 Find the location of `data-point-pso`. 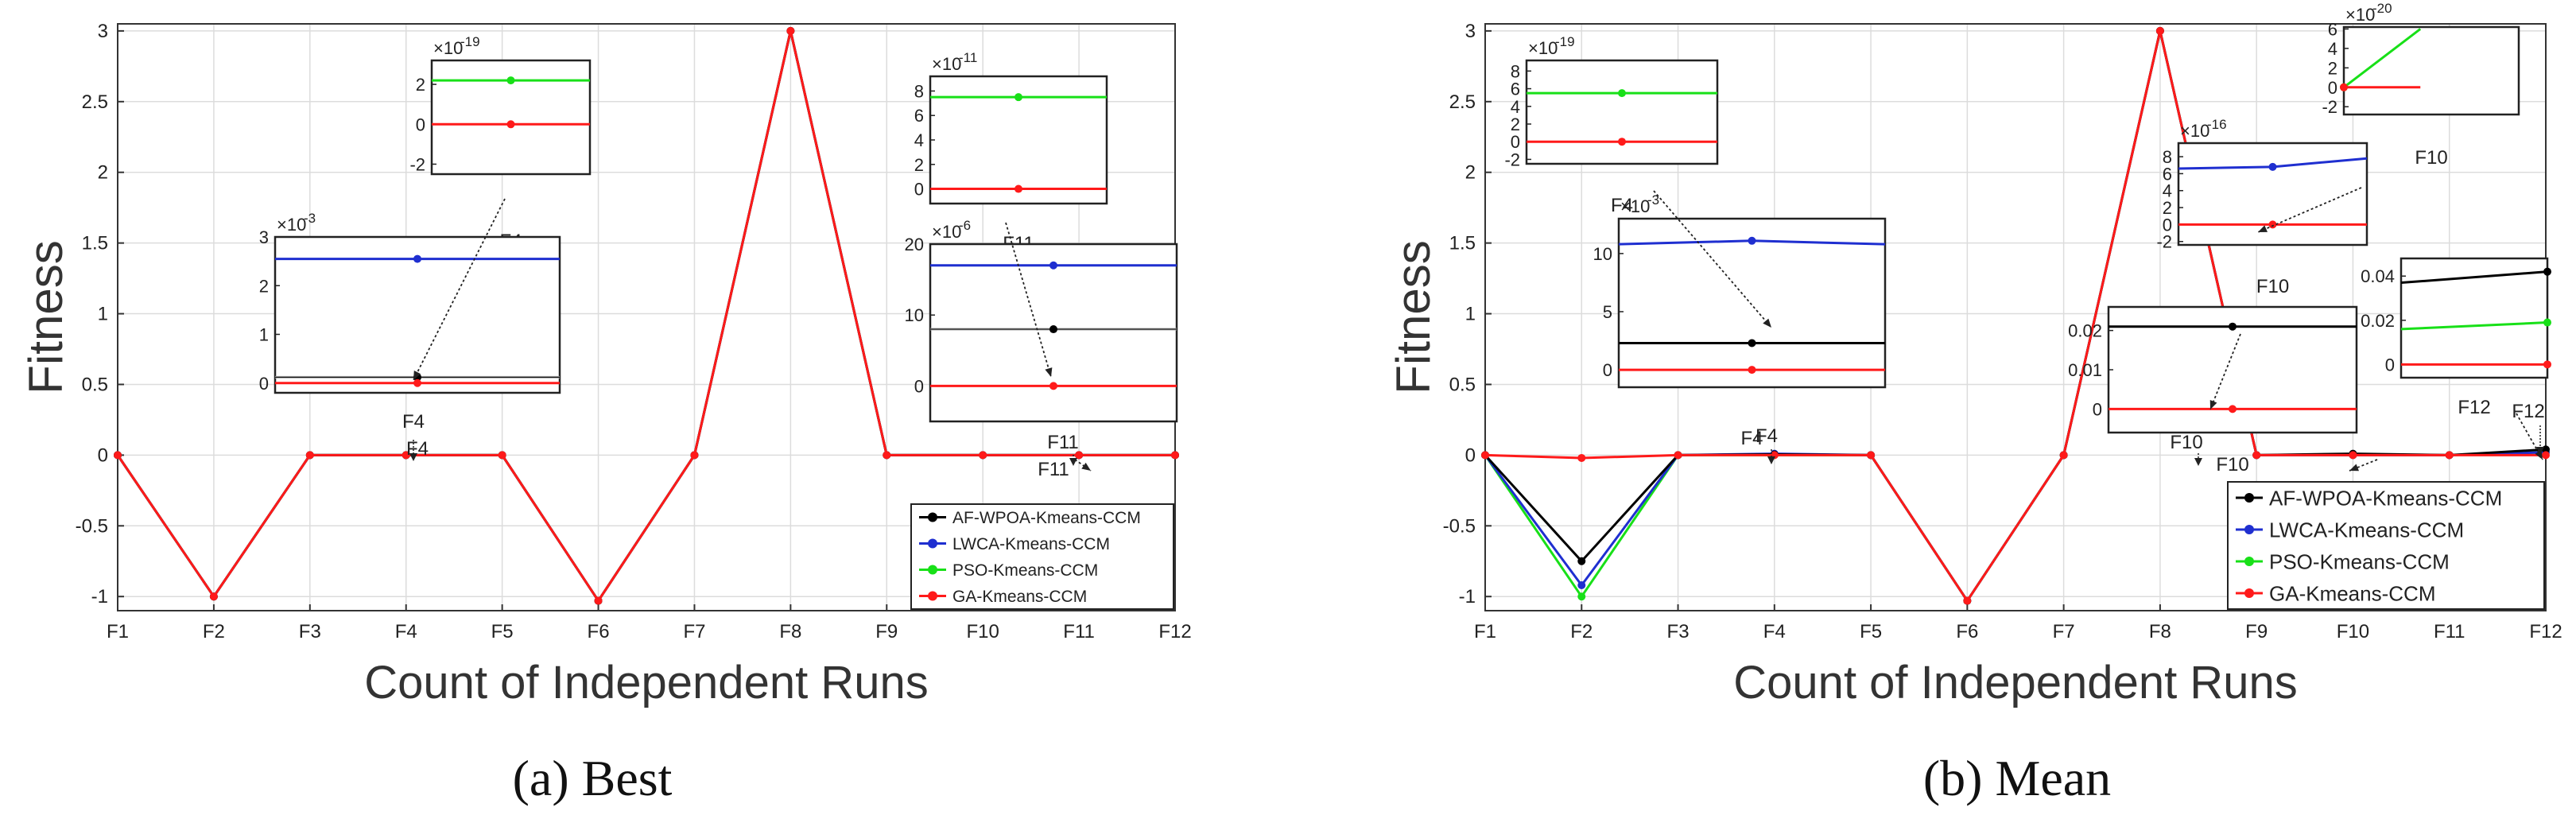

data-point-pso is located at coordinates (1581, 597).